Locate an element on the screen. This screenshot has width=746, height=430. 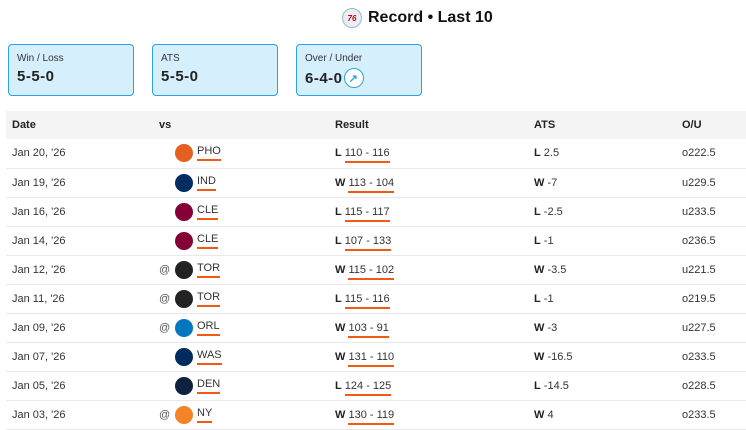
table-row: Jan 03, '26 @ NY W 130 - 119 W 4 o233.5 is located at coordinates (376, 415).